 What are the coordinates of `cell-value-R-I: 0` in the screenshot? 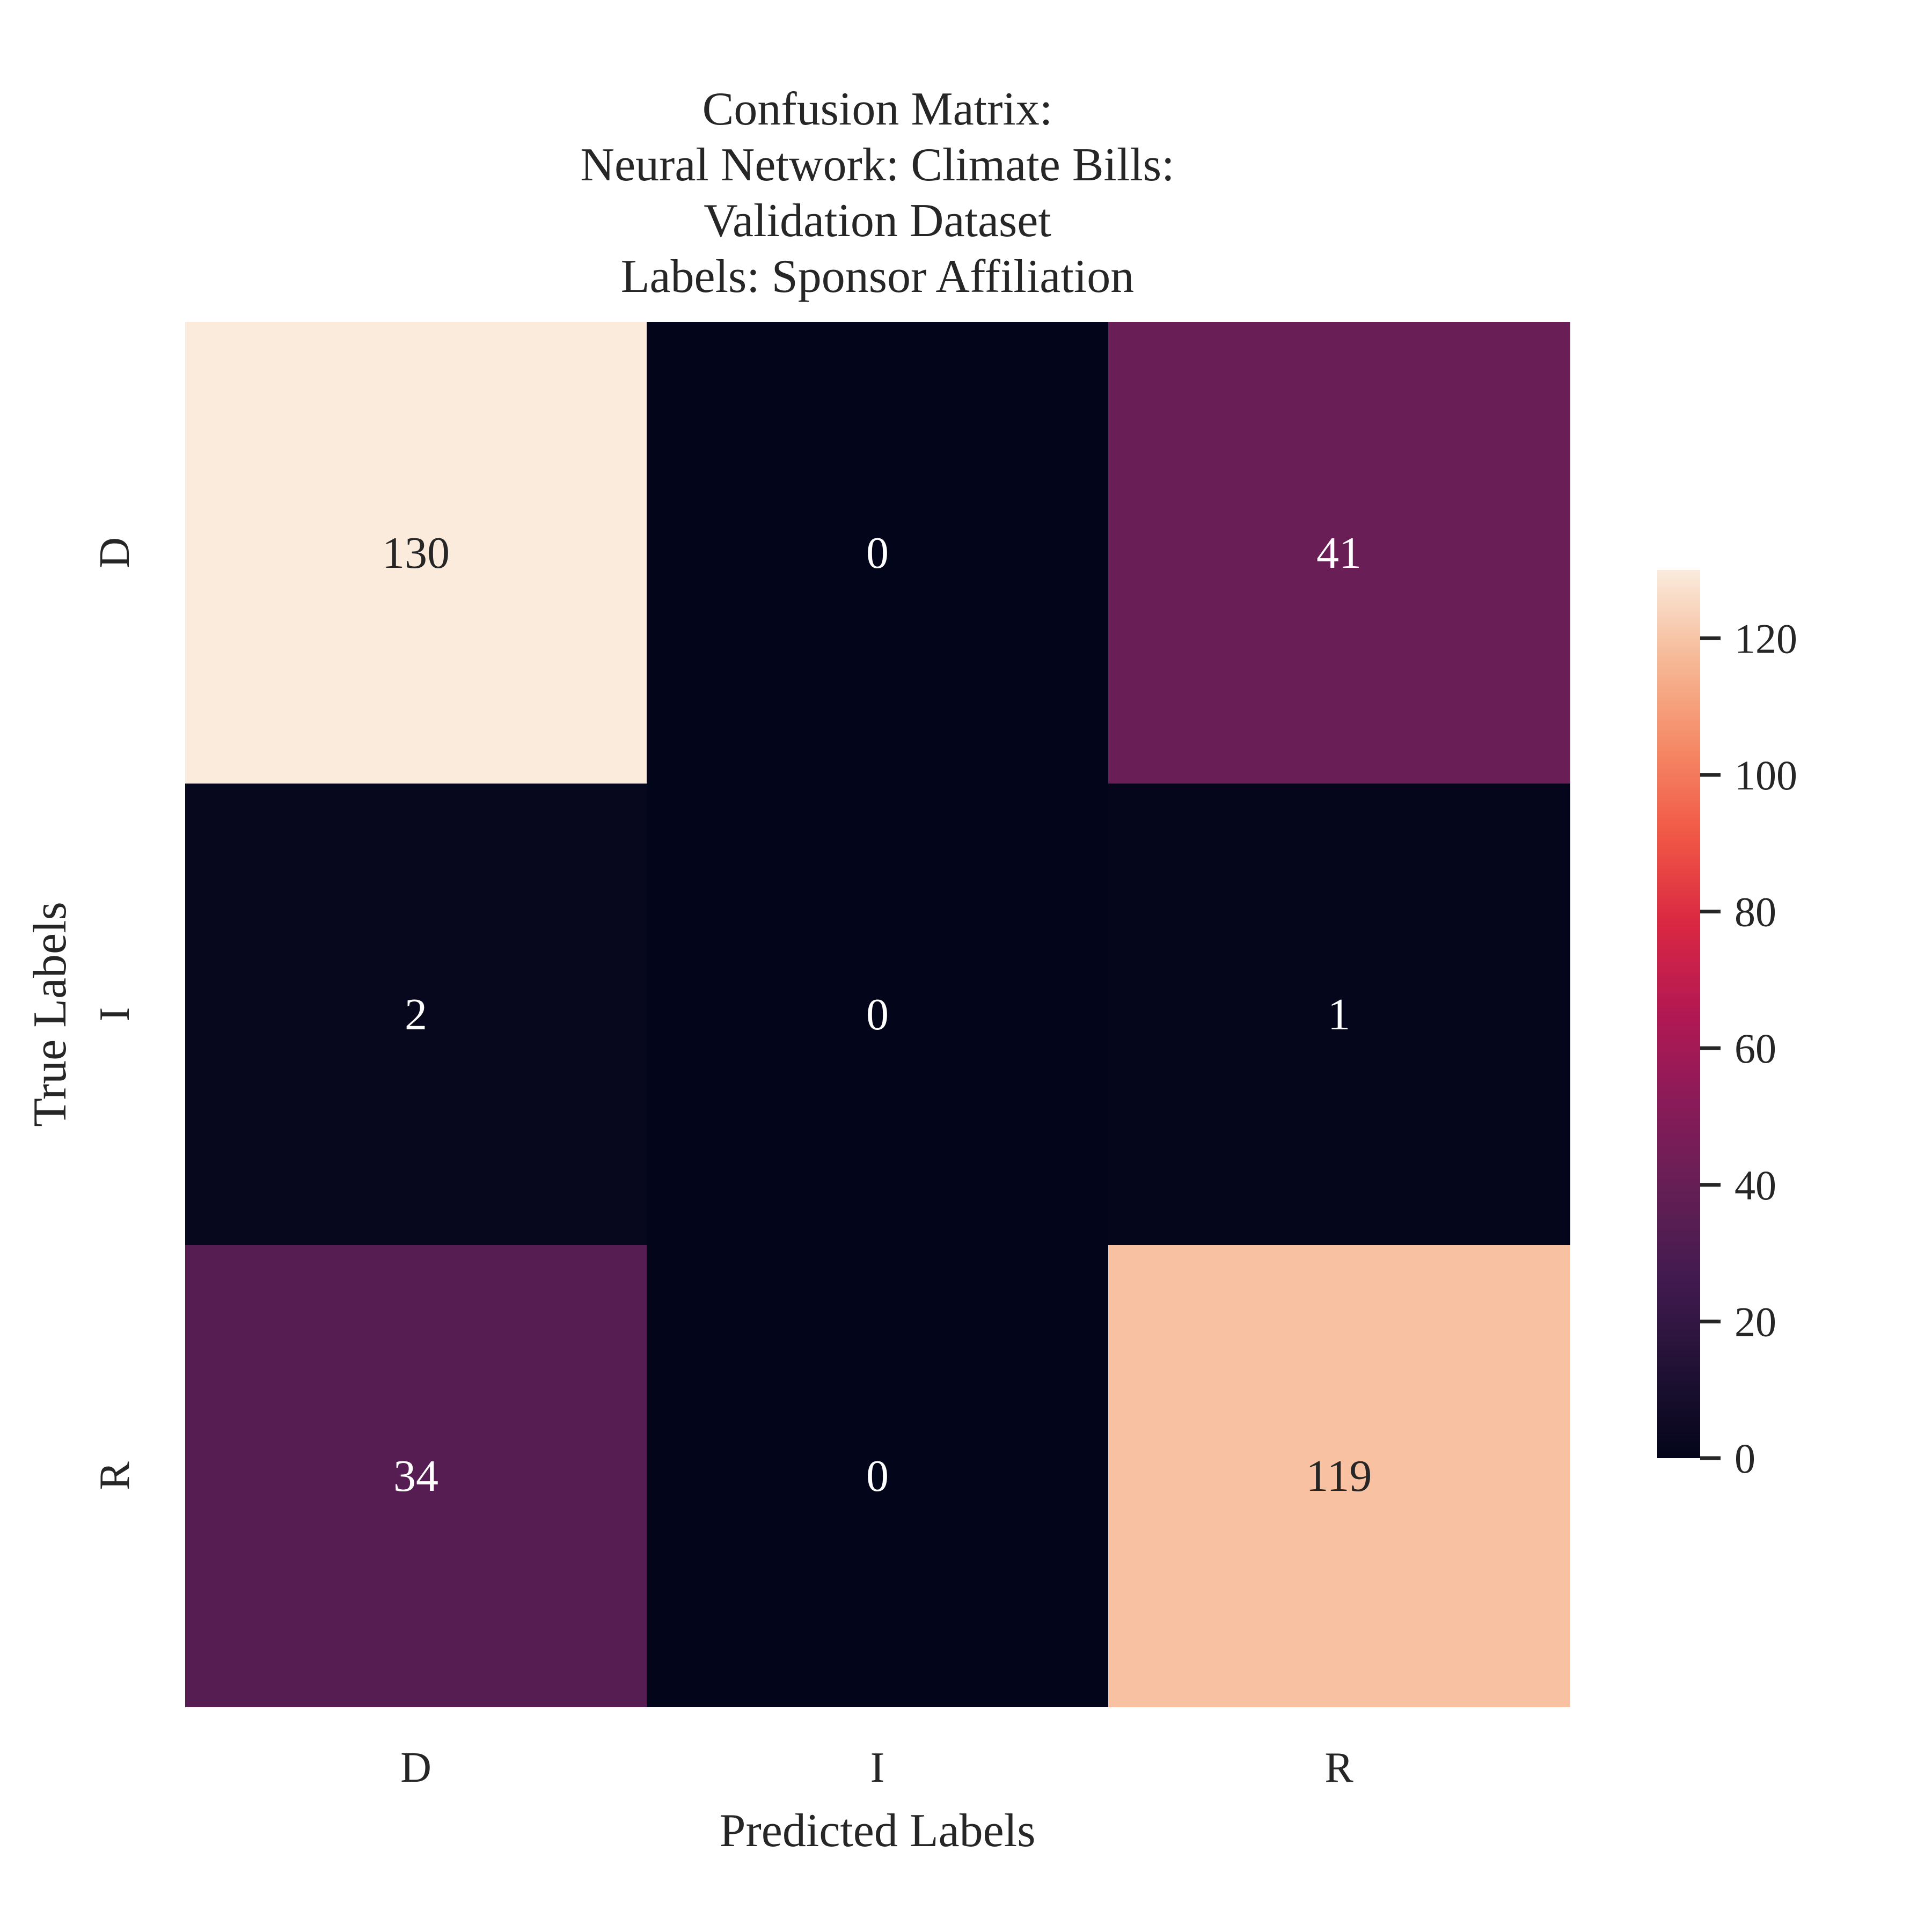 It's located at (877, 1476).